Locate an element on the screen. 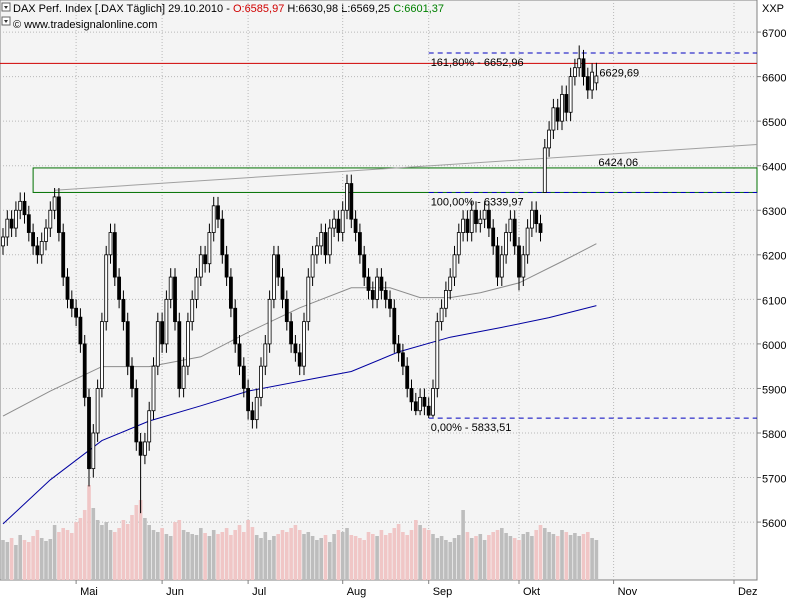 This screenshot has height=600, width=800. y-tick-label: 6500 is located at coordinates (774, 123).